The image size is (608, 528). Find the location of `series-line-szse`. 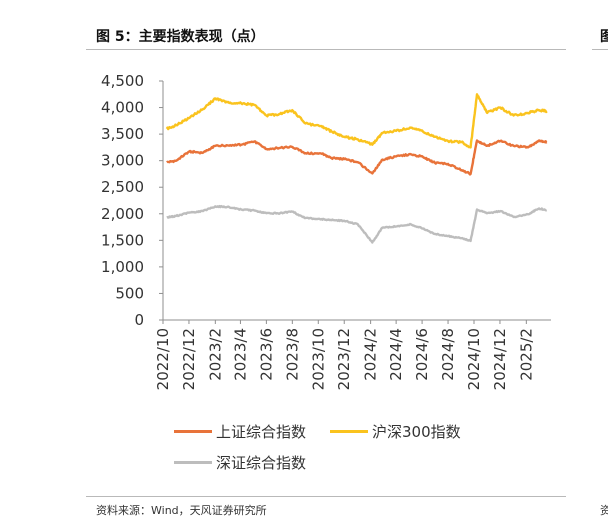

series-line-szse is located at coordinates (357, 224).